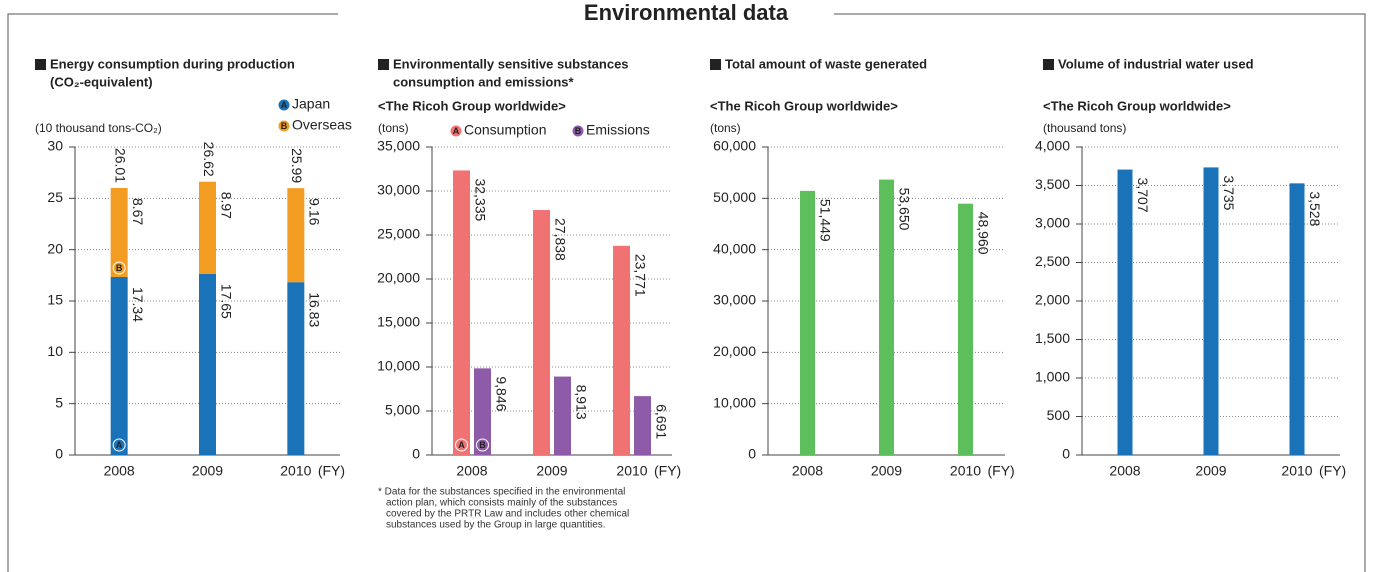 This screenshot has height=572, width=1373. I want to click on y-unit: (thousand tons), so click(1084, 128).